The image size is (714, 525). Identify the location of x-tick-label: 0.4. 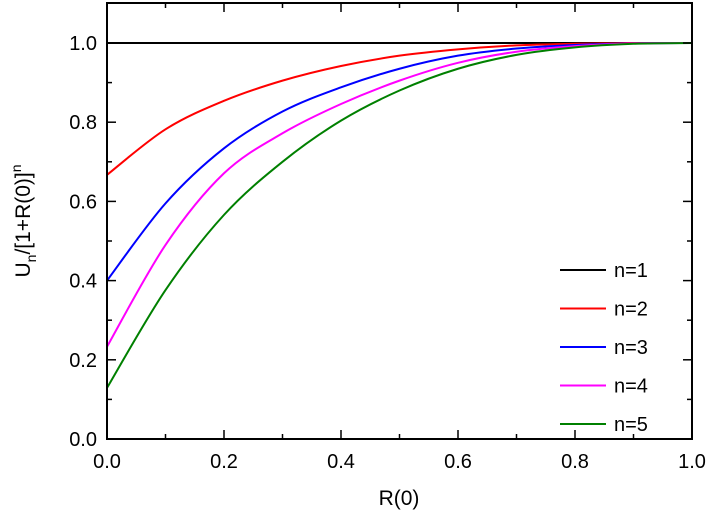
(341, 462).